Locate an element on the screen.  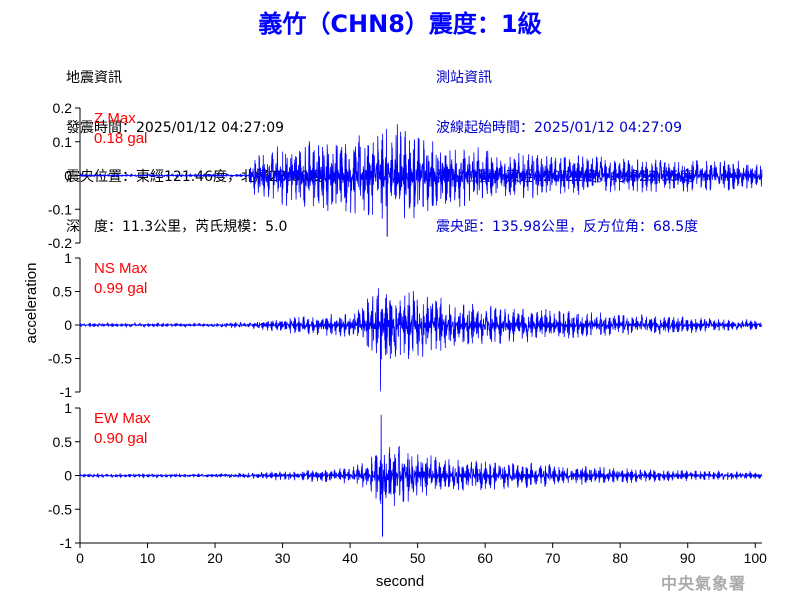
x-axis-label: second is located at coordinates (400, 581).